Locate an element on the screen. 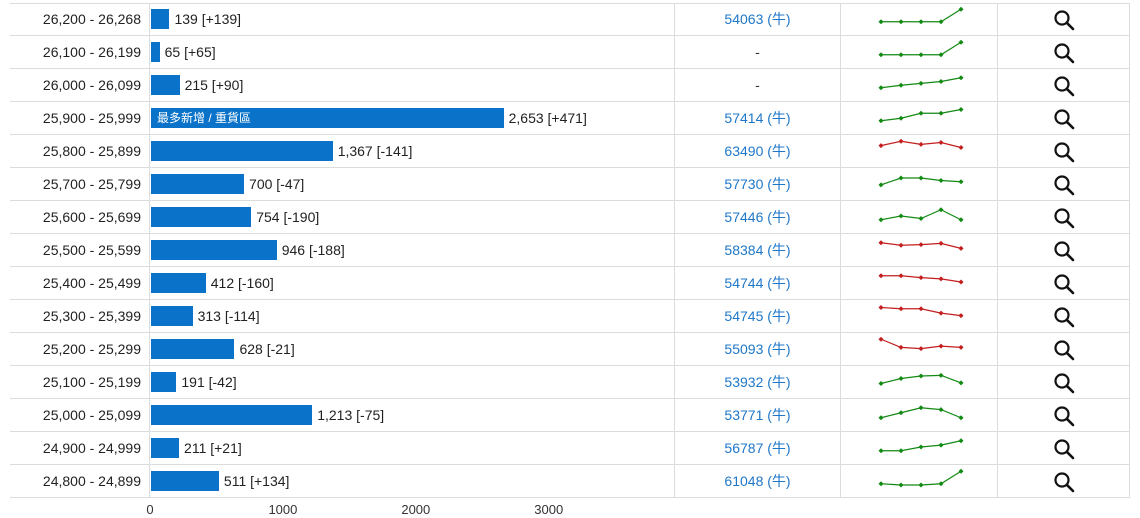 The height and width of the screenshot is (518, 1140). range-label: 25,900 - 25,999 is located at coordinates (80, 118).